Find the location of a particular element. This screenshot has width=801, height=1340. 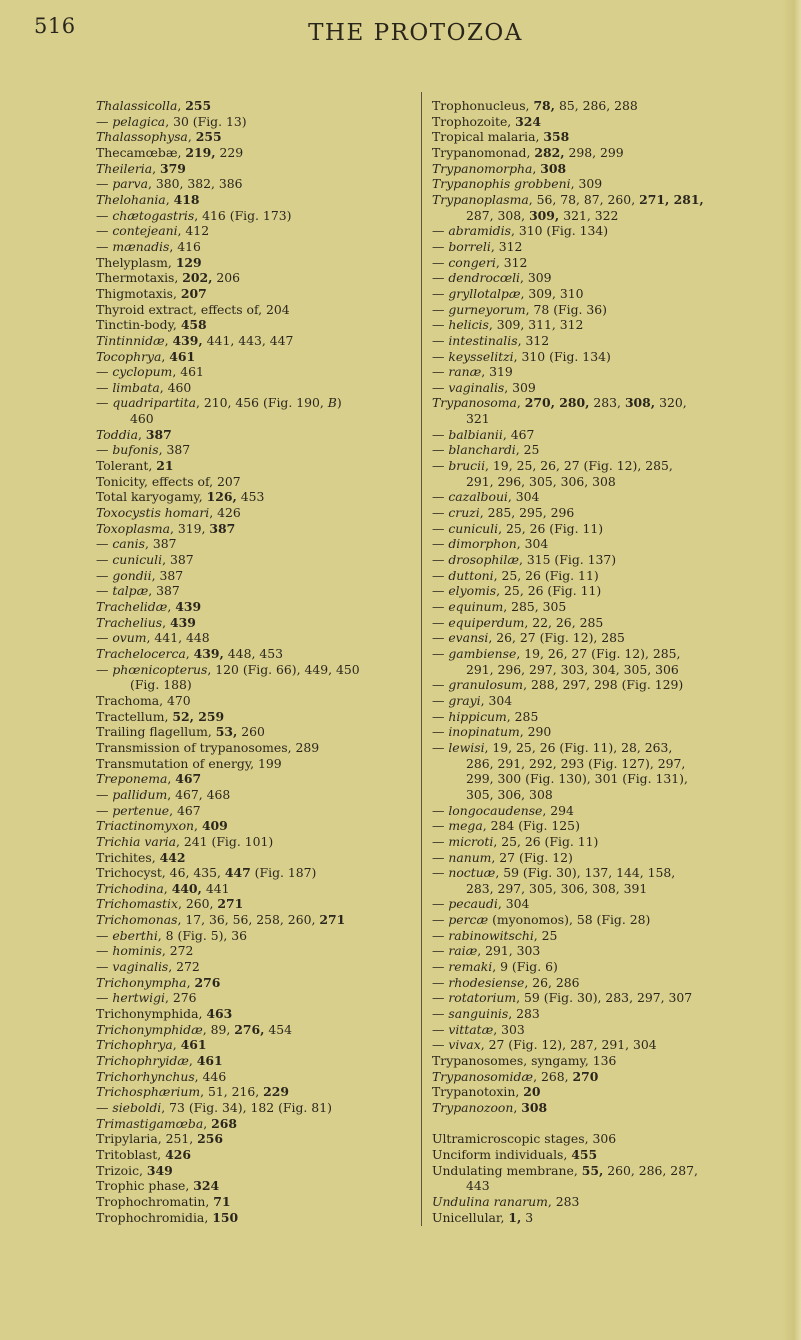

index-entry: Trichosphærium, 51, 216, 229 is located at coordinates (228, 1092).